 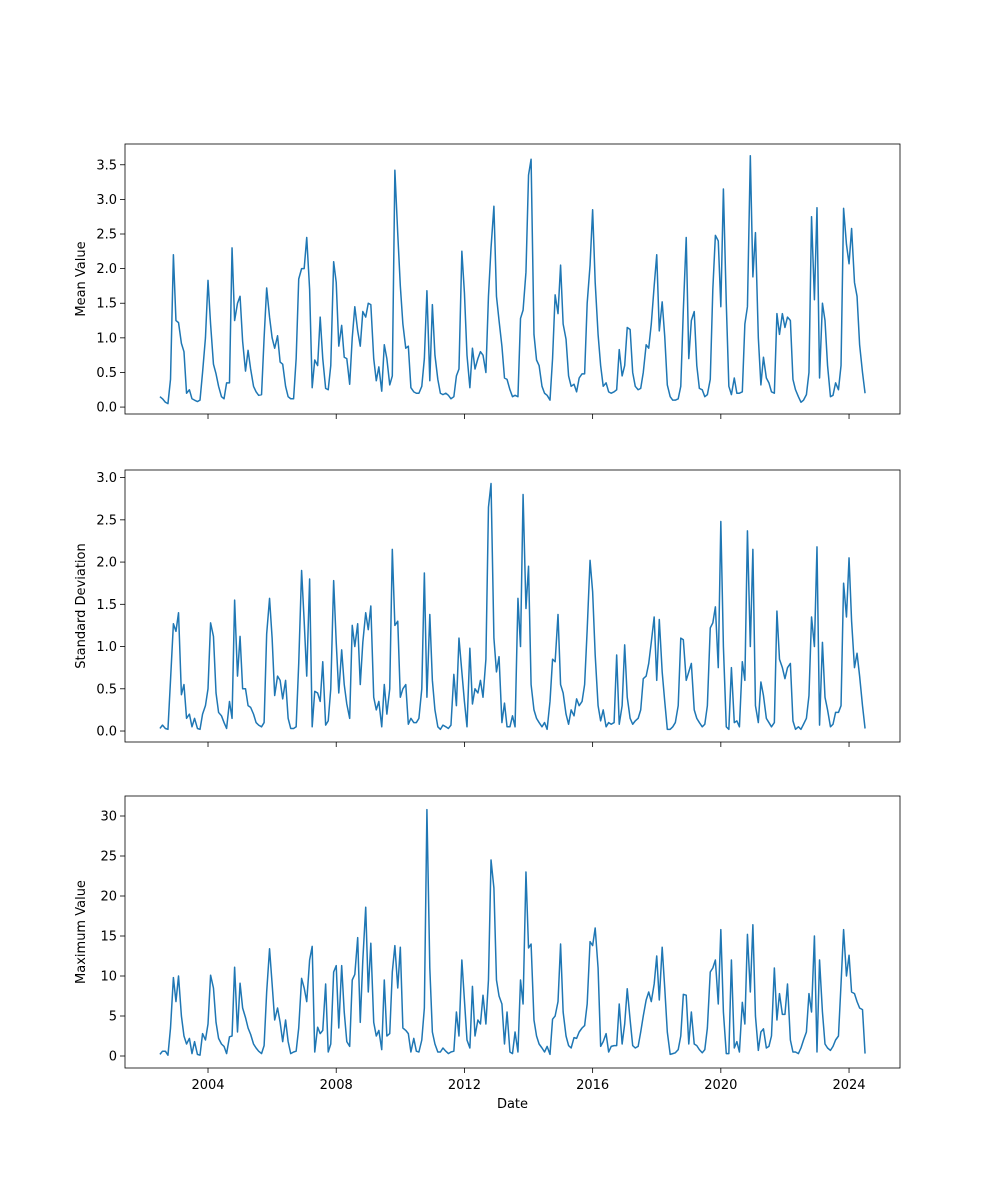 I want to click on y-tick-label: 0, so click(x=113, y=1057).